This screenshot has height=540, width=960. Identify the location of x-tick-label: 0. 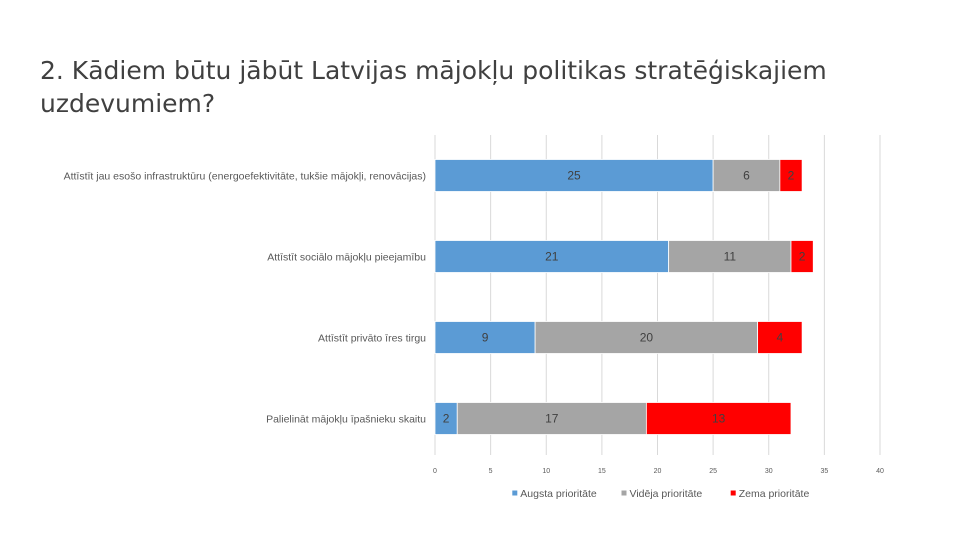
(435, 471).